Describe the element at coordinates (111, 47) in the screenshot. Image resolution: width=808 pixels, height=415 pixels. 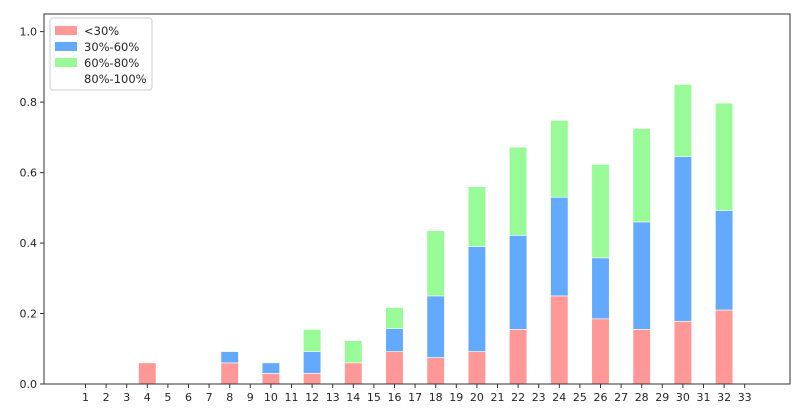
I see `legend-label: 30%-60%` at that location.